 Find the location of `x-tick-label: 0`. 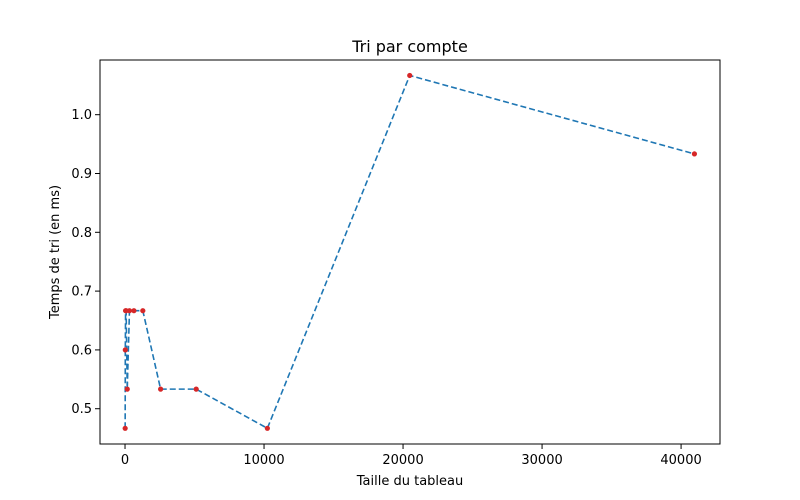

x-tick-label: 0 is located at coordinates (125, 460).